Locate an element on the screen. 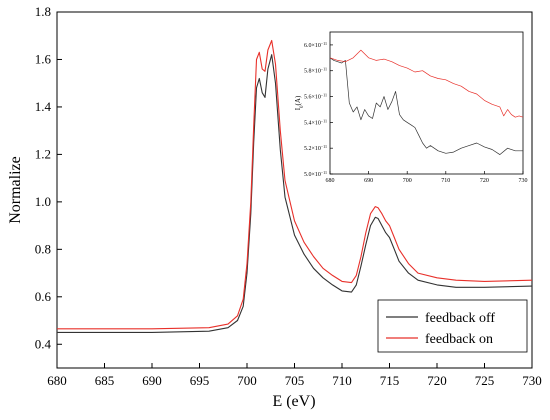  y-tick-label: 1.8 is located at coordinates (43, 11).